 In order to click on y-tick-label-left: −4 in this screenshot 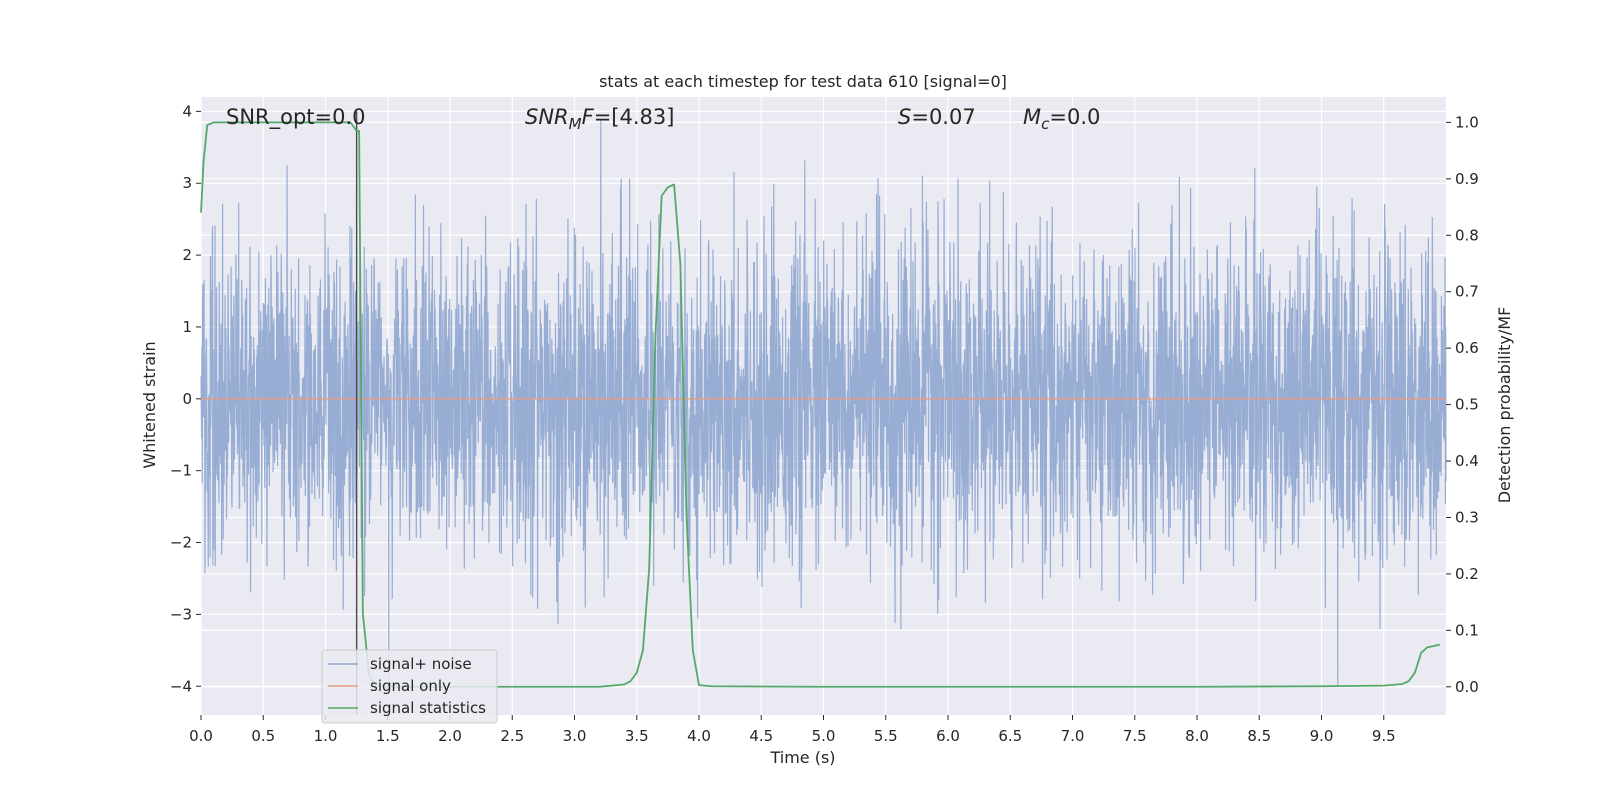, I will do `click(181, 686)`.